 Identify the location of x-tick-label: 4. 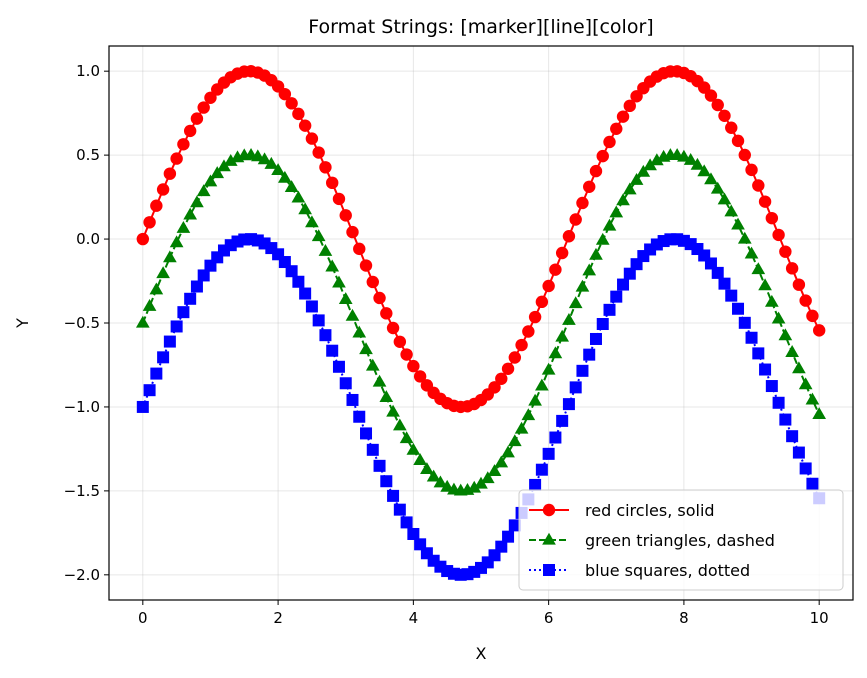
(414, 618).